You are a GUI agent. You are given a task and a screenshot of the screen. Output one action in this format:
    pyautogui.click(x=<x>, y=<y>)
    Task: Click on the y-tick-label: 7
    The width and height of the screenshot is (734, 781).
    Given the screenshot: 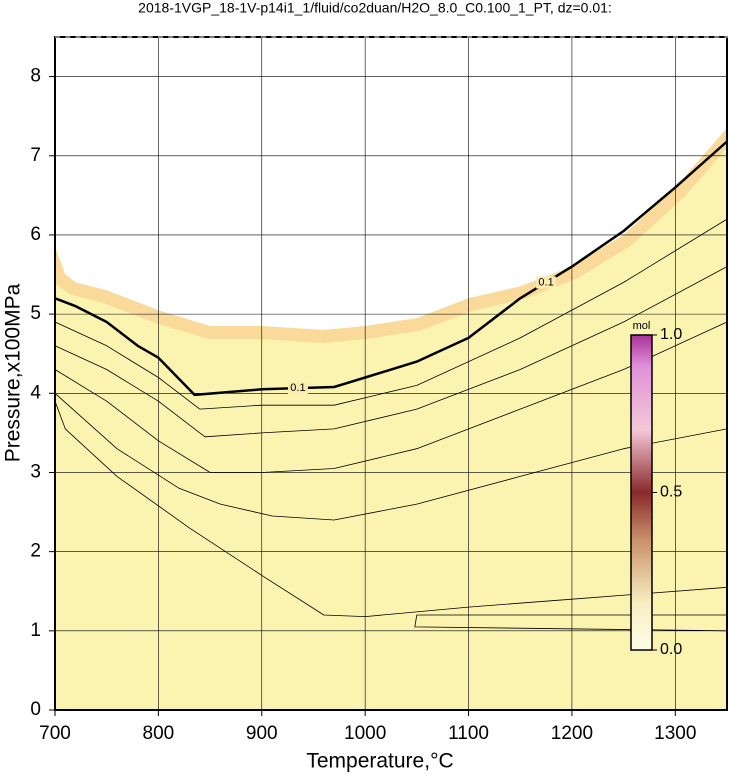 What is the action you would take?
    pyautogui.click(x=35, y=155)
    